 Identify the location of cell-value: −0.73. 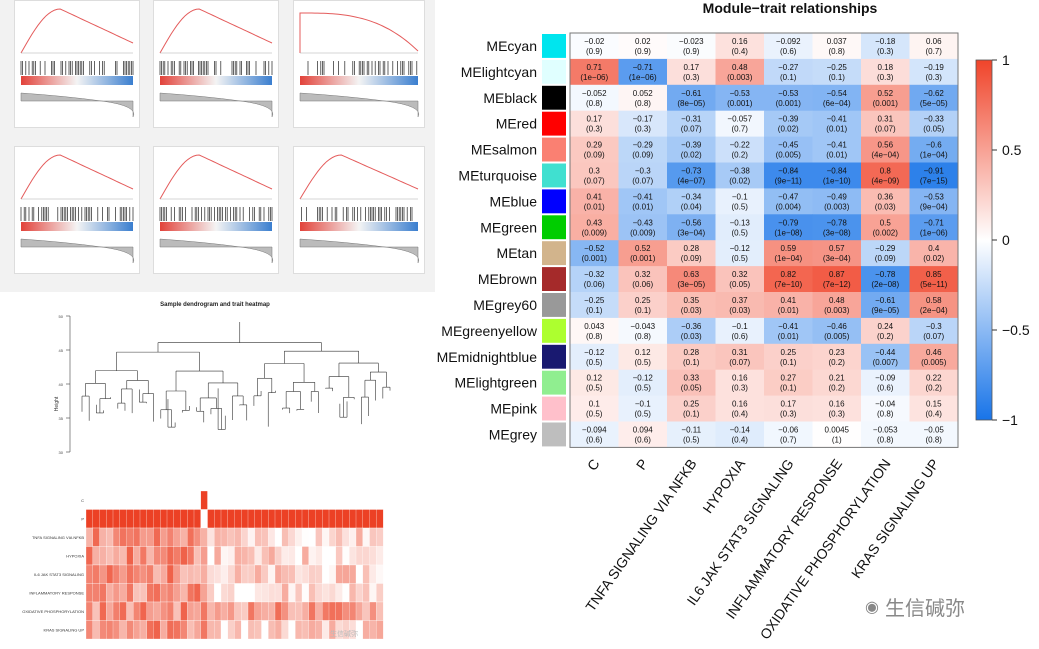
(691, 171).